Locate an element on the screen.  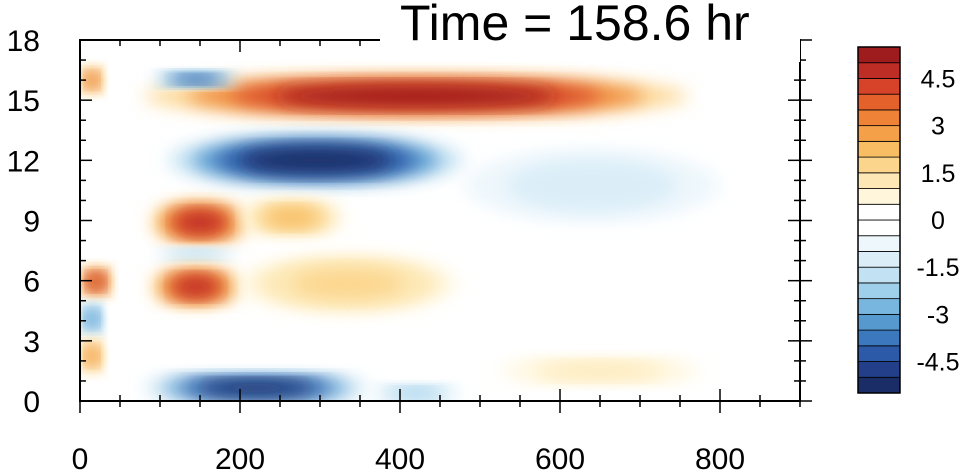
y-tick-label: 18 is located at coordinates (23, 41).